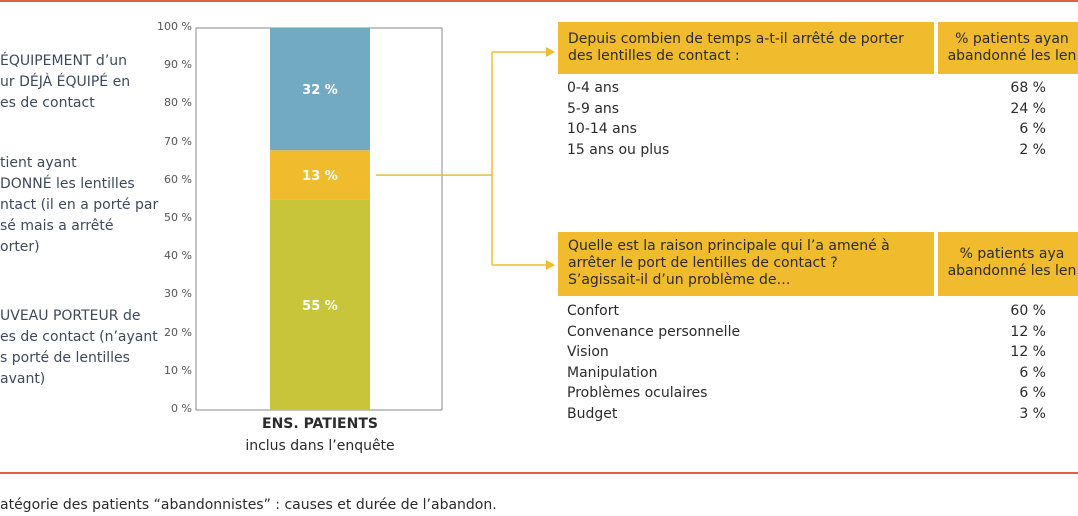 The width and height of the screenshot is (1078, 516). I want to click on y-tick-label: 100 %, so click(174, 26).